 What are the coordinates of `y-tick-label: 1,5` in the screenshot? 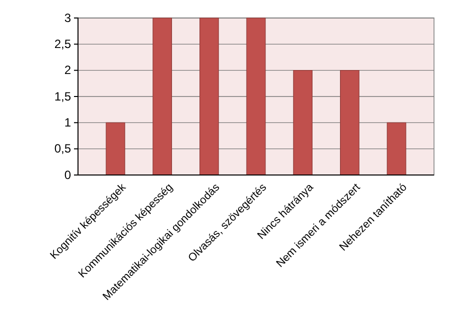 It's located at (63, 96).